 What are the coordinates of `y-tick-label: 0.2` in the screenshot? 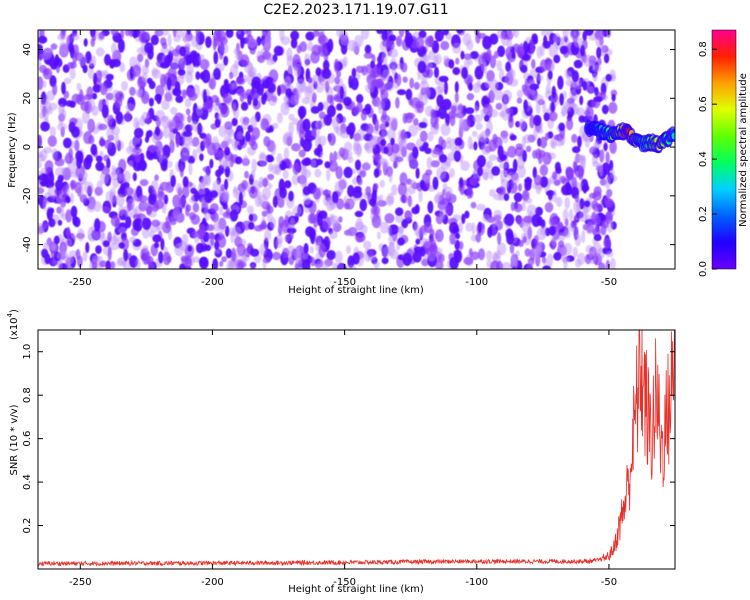 It's located at (27, 526).